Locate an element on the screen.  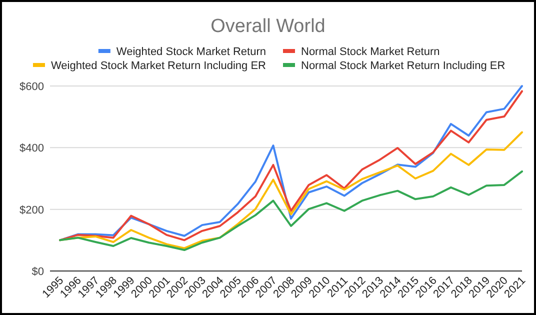
y-tick-label: $400 is located at coordinates (32, 148).